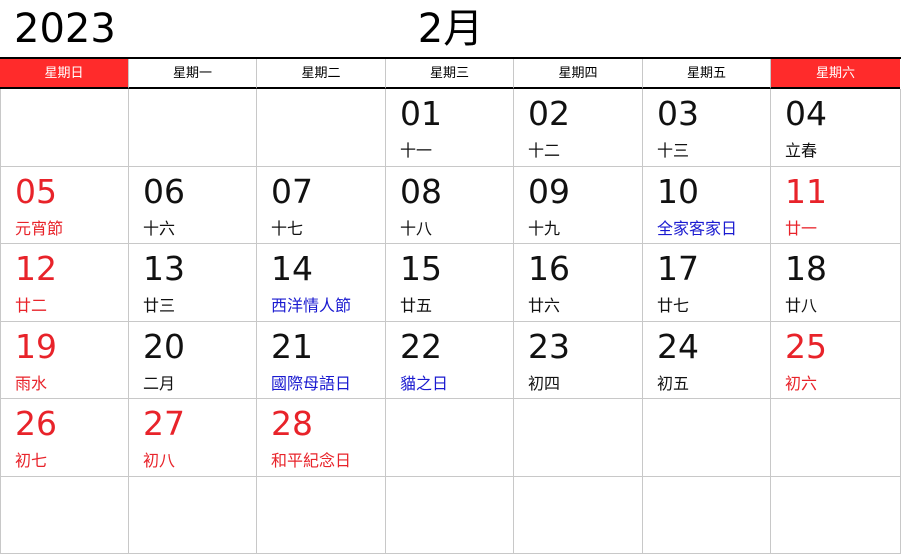 This screenshot has width=901, height=554. What do you see at coordinates (549, 113) in the screenshot?
I see `day-number: 02` at bounding box center [549, 113].